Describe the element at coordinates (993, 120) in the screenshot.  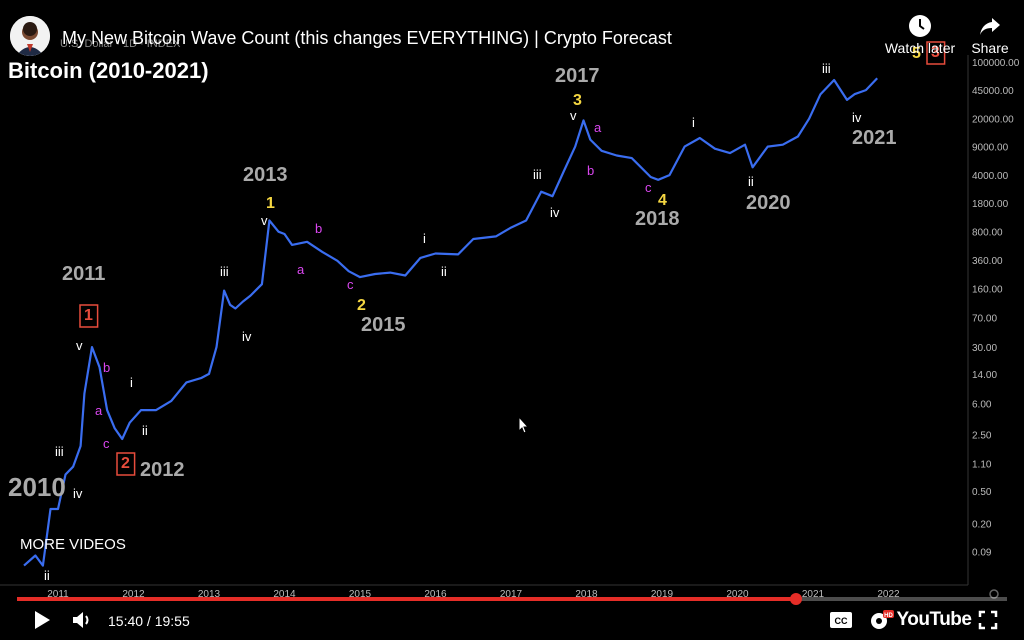
I see `y-tick-label: 20000.00` at that location.